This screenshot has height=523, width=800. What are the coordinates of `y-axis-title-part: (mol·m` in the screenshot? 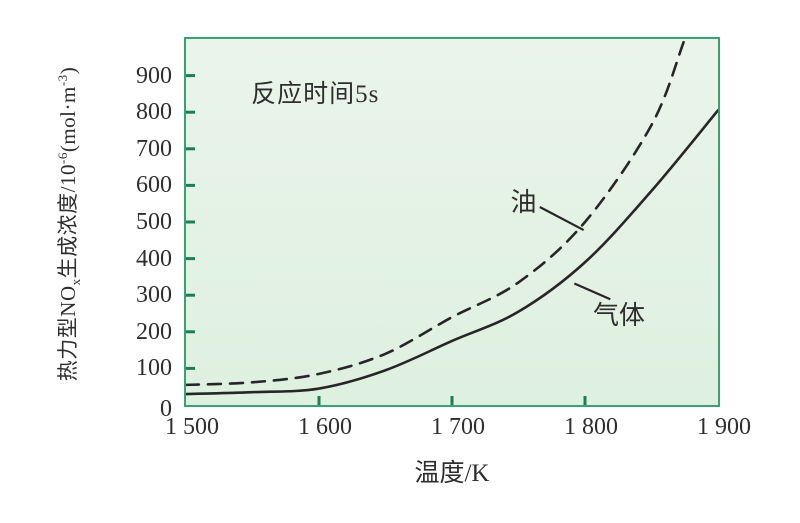 It's located at (67, 119).